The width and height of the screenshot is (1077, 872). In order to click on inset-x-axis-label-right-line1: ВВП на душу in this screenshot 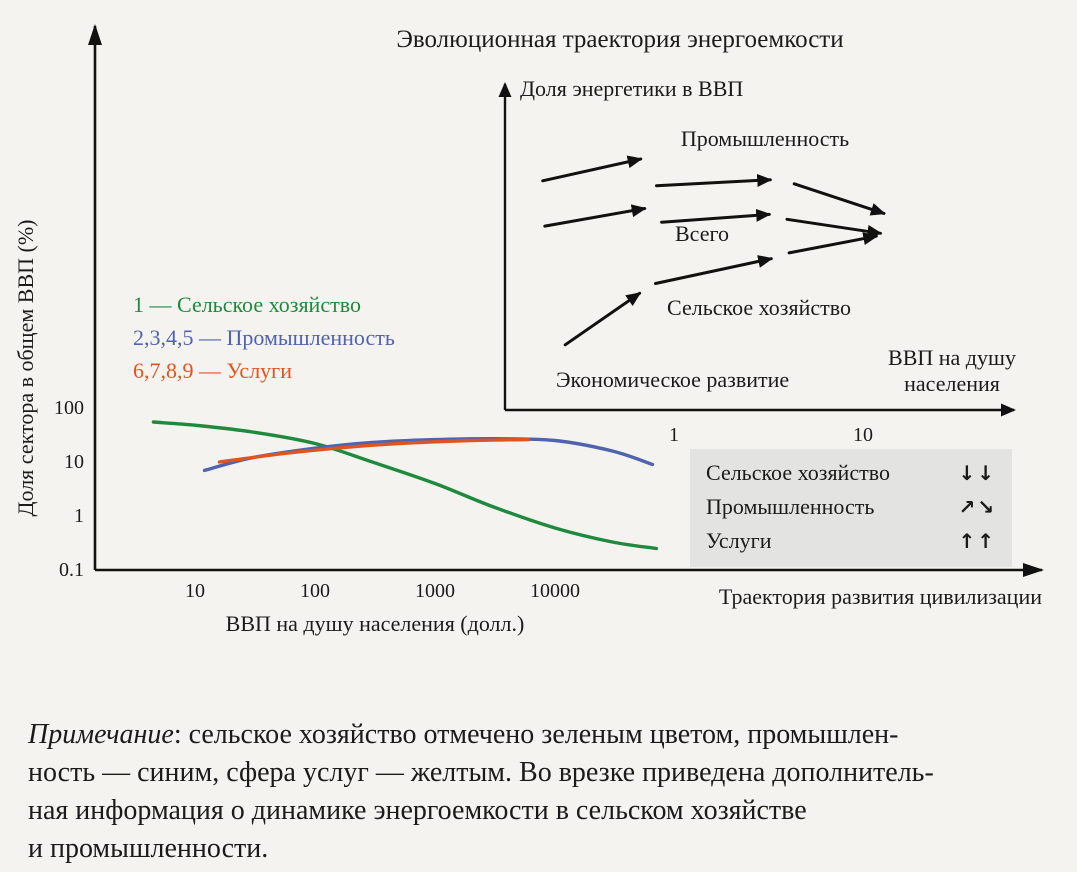, I will do `click(952, 357)`.